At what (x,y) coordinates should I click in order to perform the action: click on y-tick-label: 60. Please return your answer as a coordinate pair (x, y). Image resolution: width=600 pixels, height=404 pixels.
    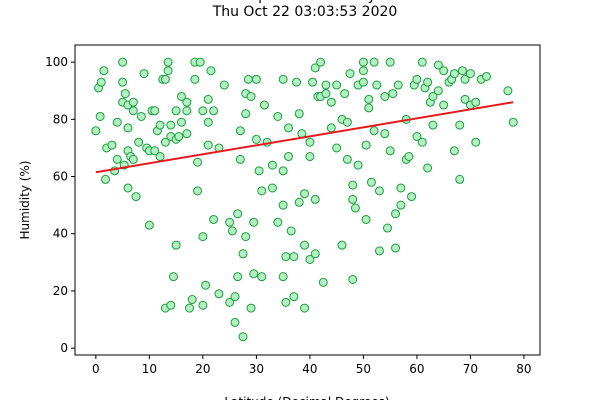
    Looking at the image, I should click on (60, 177).